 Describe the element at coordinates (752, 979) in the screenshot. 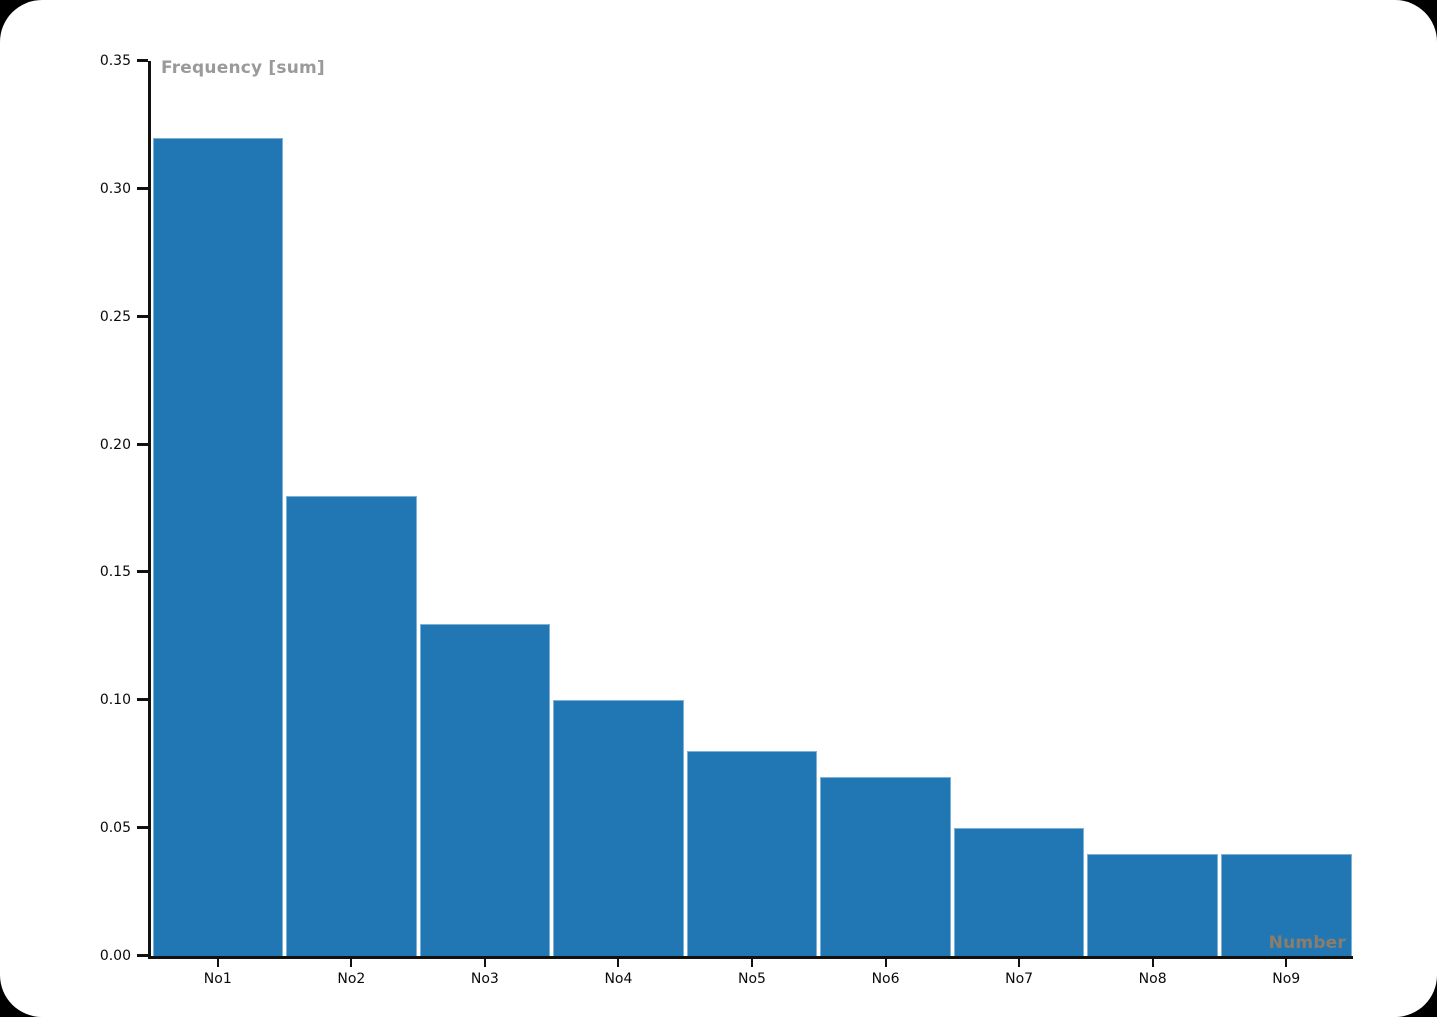

I see `x-tick-label-No5: No5` at that location.